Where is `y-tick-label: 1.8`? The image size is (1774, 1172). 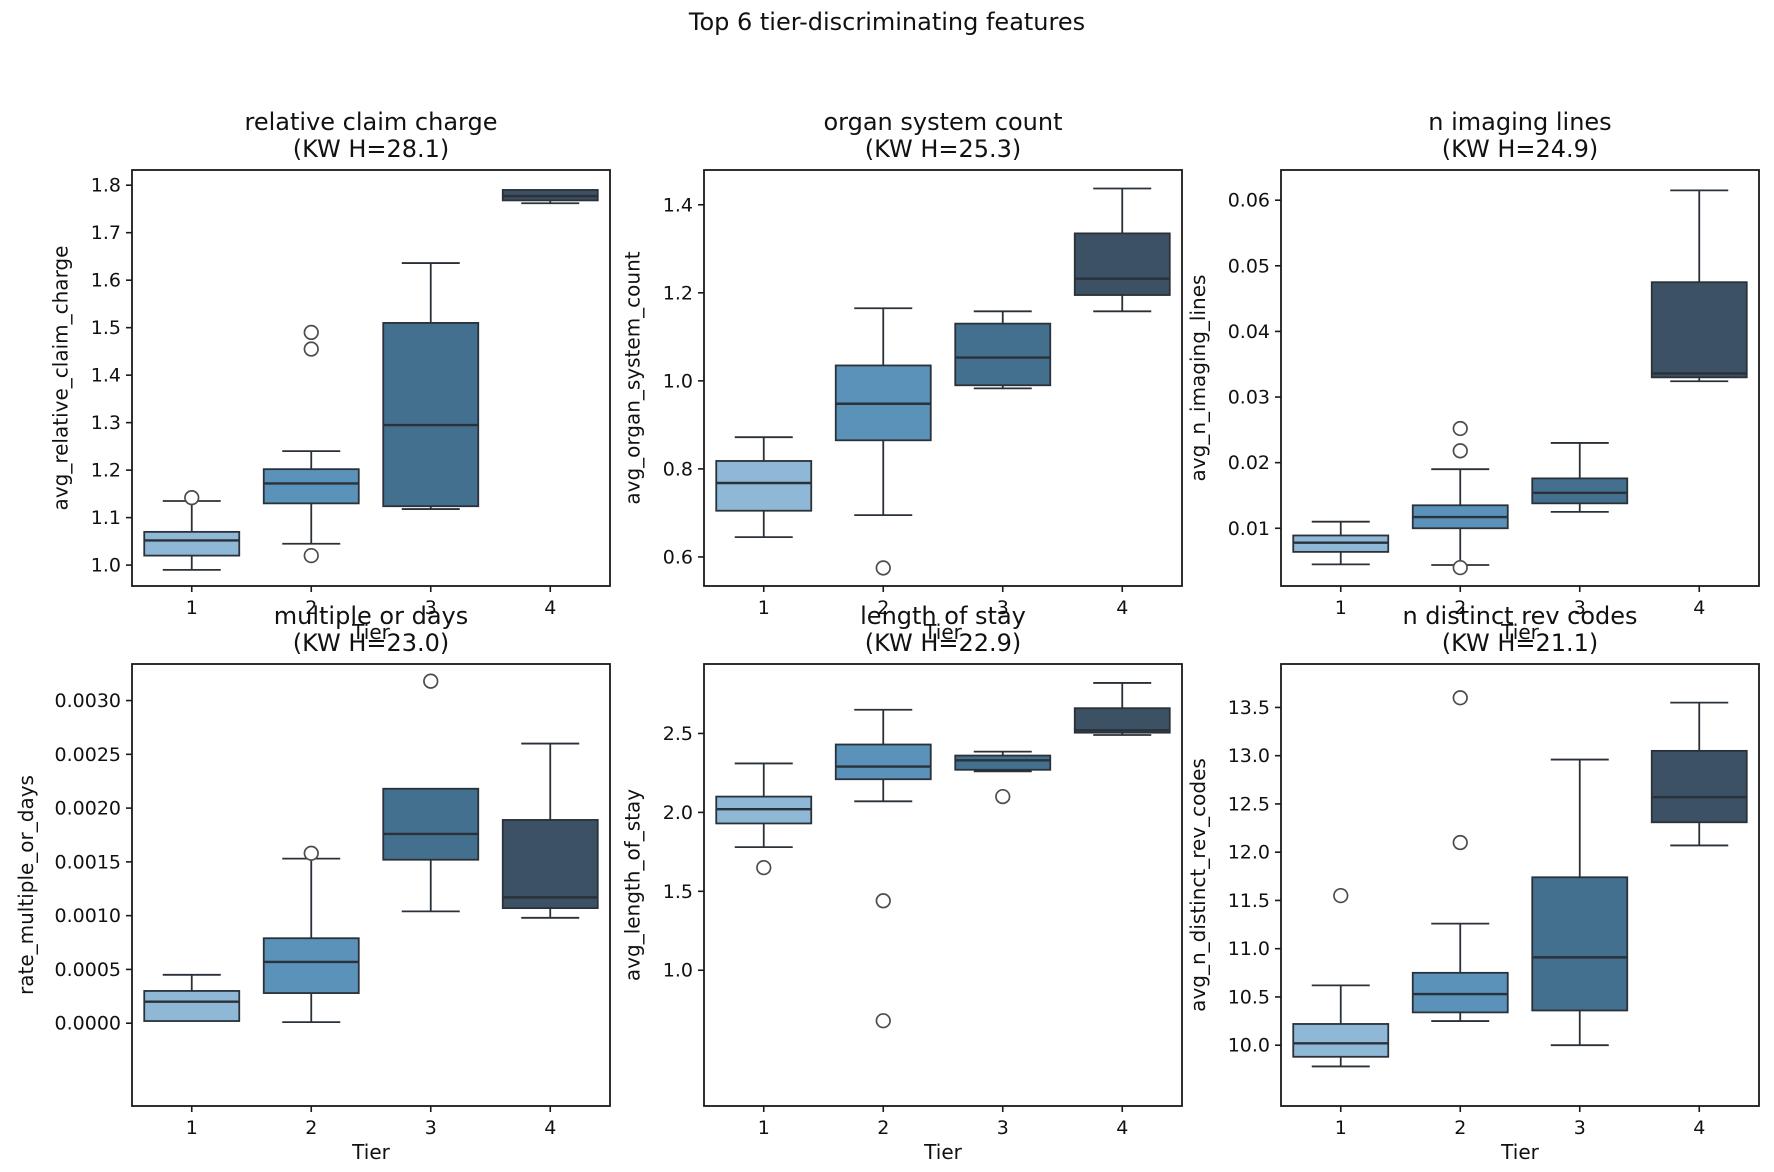
y-tick-label: 1.8 is located at coordinates (106, 186).